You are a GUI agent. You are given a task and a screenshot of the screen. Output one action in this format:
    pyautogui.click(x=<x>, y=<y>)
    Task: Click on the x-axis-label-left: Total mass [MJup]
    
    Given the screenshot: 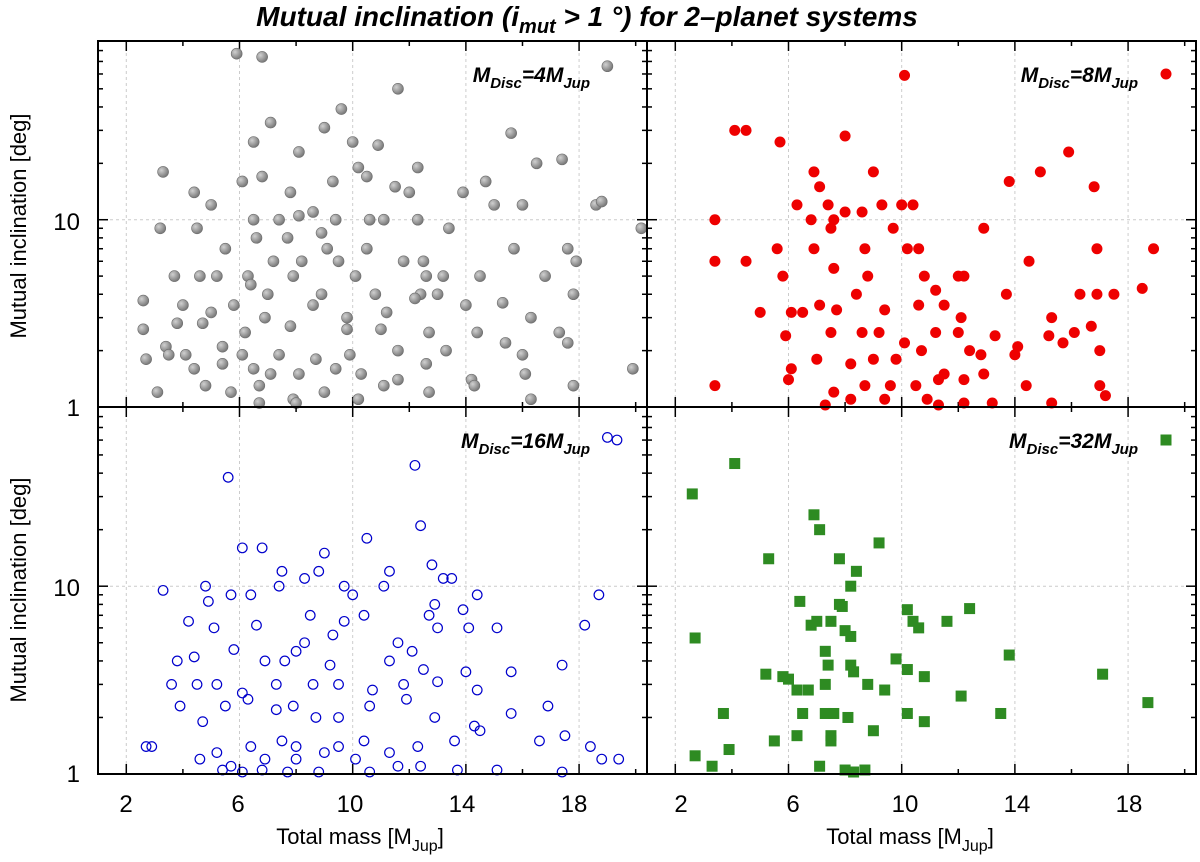 What is the action you would take?
    pyautogui.click(x=360, y=839)
    